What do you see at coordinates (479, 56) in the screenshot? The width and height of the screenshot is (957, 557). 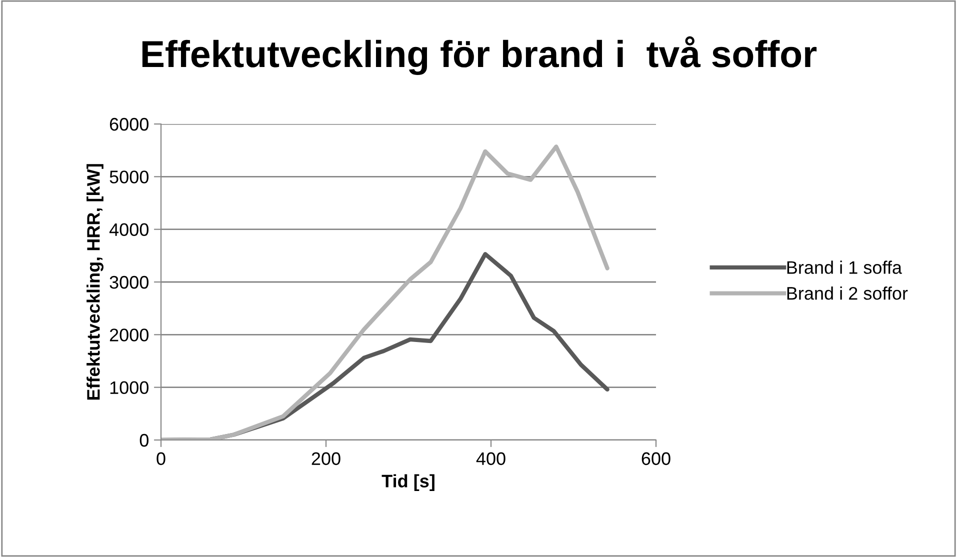 I see `chart-title: Effektutveckling för brand i två soffor` at bounding box center [479, 56].